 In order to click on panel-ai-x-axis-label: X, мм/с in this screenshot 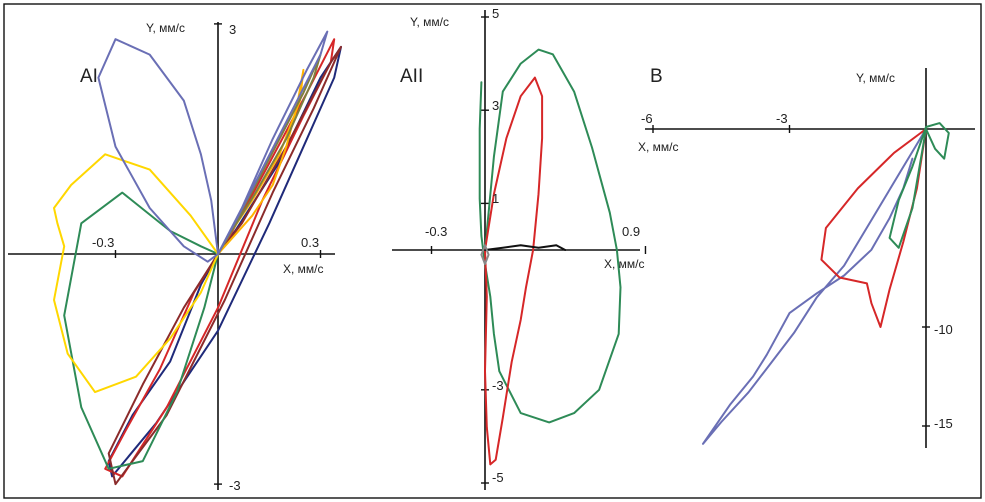, I will do `click(303, 269)`.